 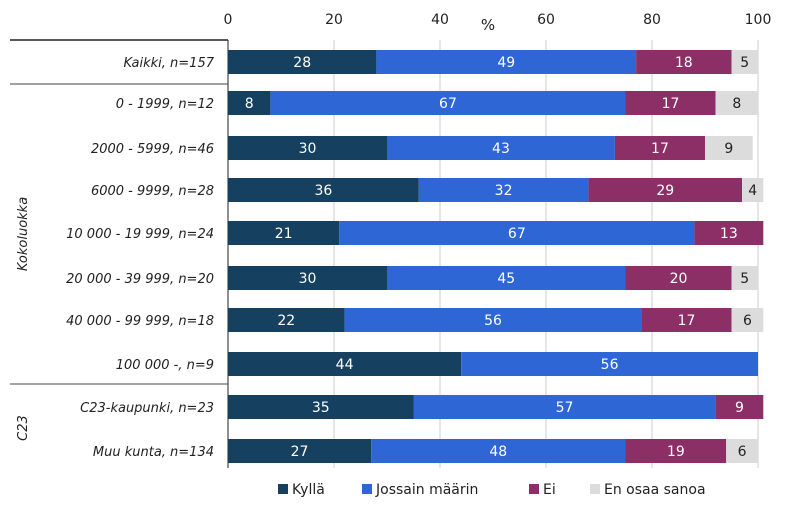 What do you see at coordinates (655, 490) in the screenshot?
I see `legend-label: En osaa sanoa` at bounding box center [655, 490].